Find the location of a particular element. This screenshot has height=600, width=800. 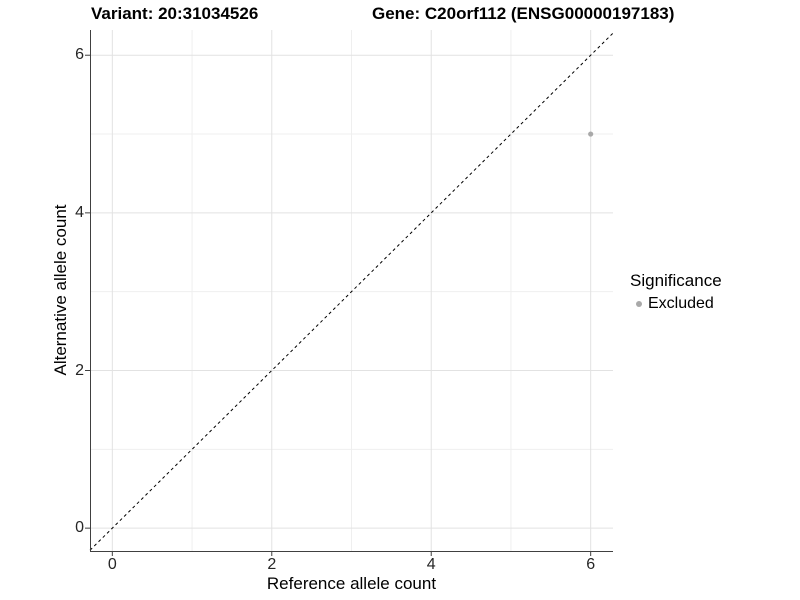

gene-title: Gene: C20orf112 (ENSG00000197183) is located at coordinates (523, 13).